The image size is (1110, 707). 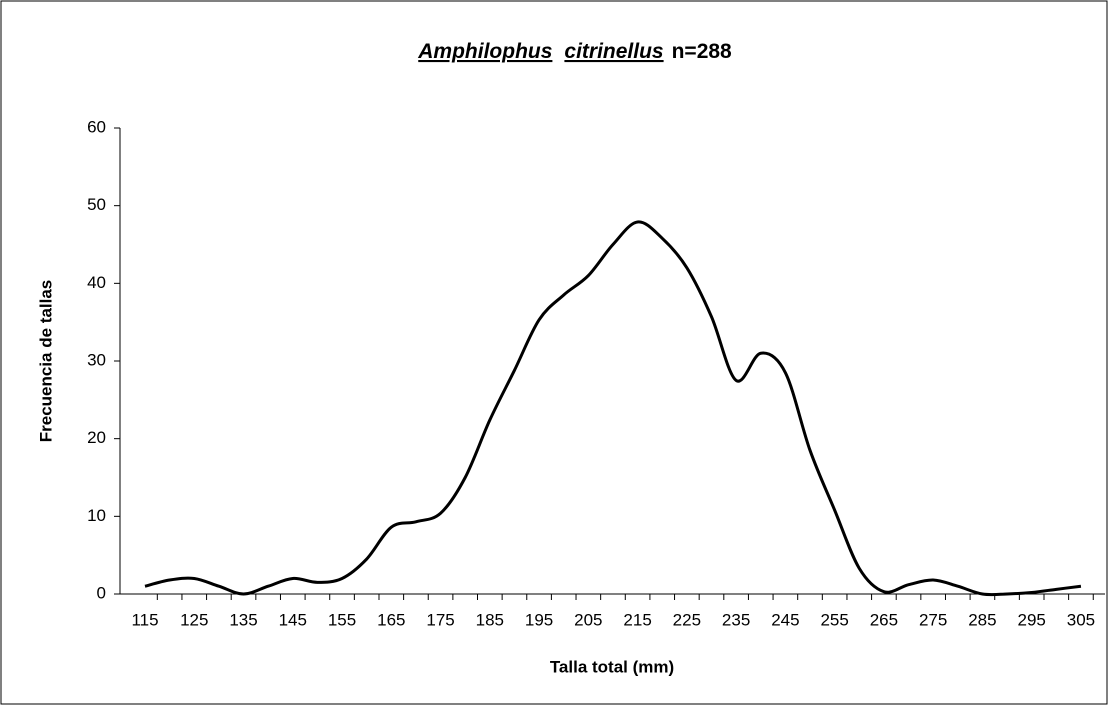 What do you see at coordinates (243, 619) in the screenshot?
I see `x-tick-label: 135` at bounding box center [243, 619].